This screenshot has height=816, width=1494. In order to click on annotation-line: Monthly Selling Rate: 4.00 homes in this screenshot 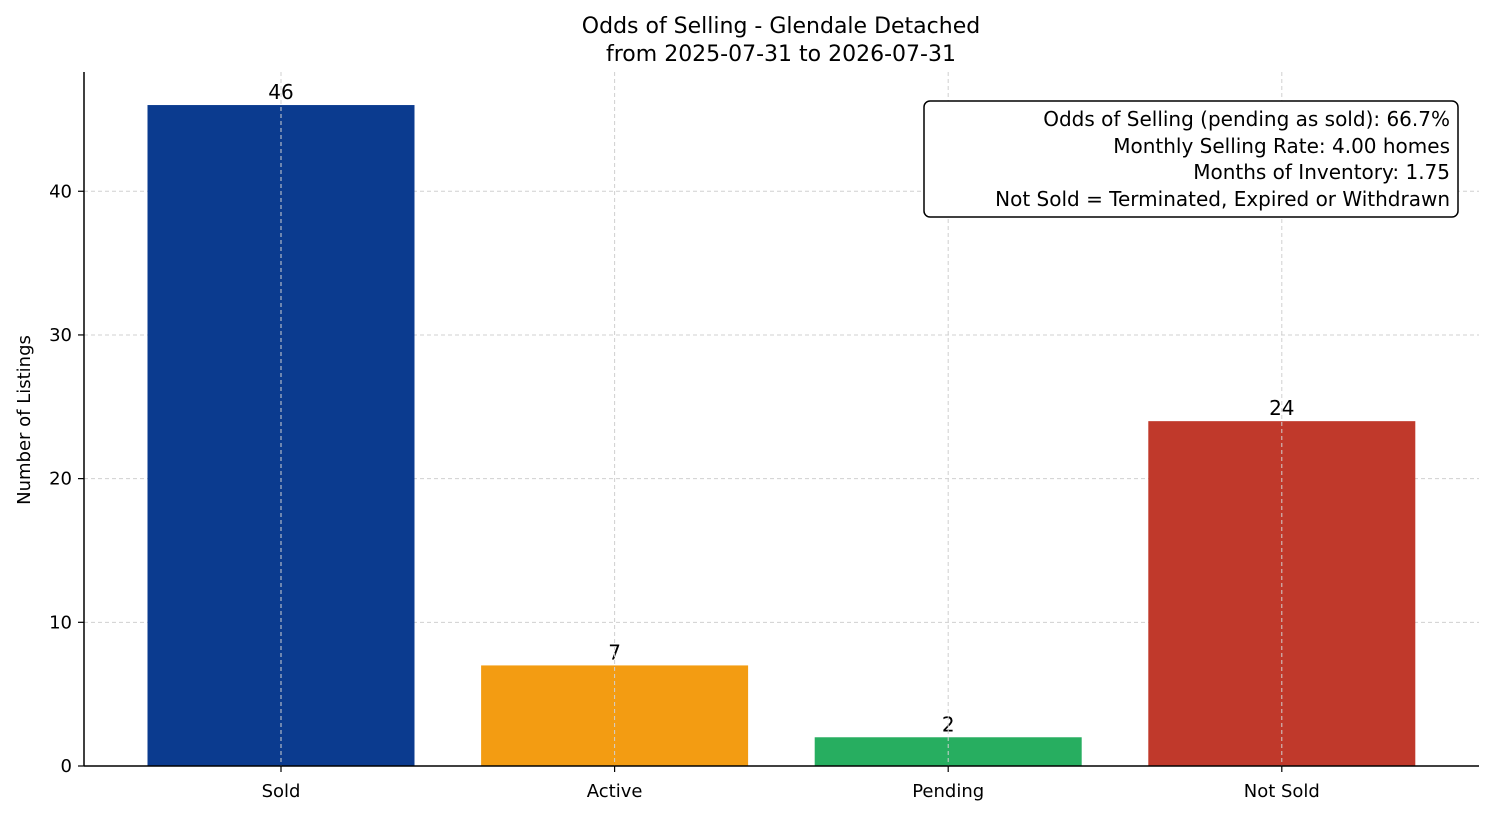, I will do `click(1281, 146)`.